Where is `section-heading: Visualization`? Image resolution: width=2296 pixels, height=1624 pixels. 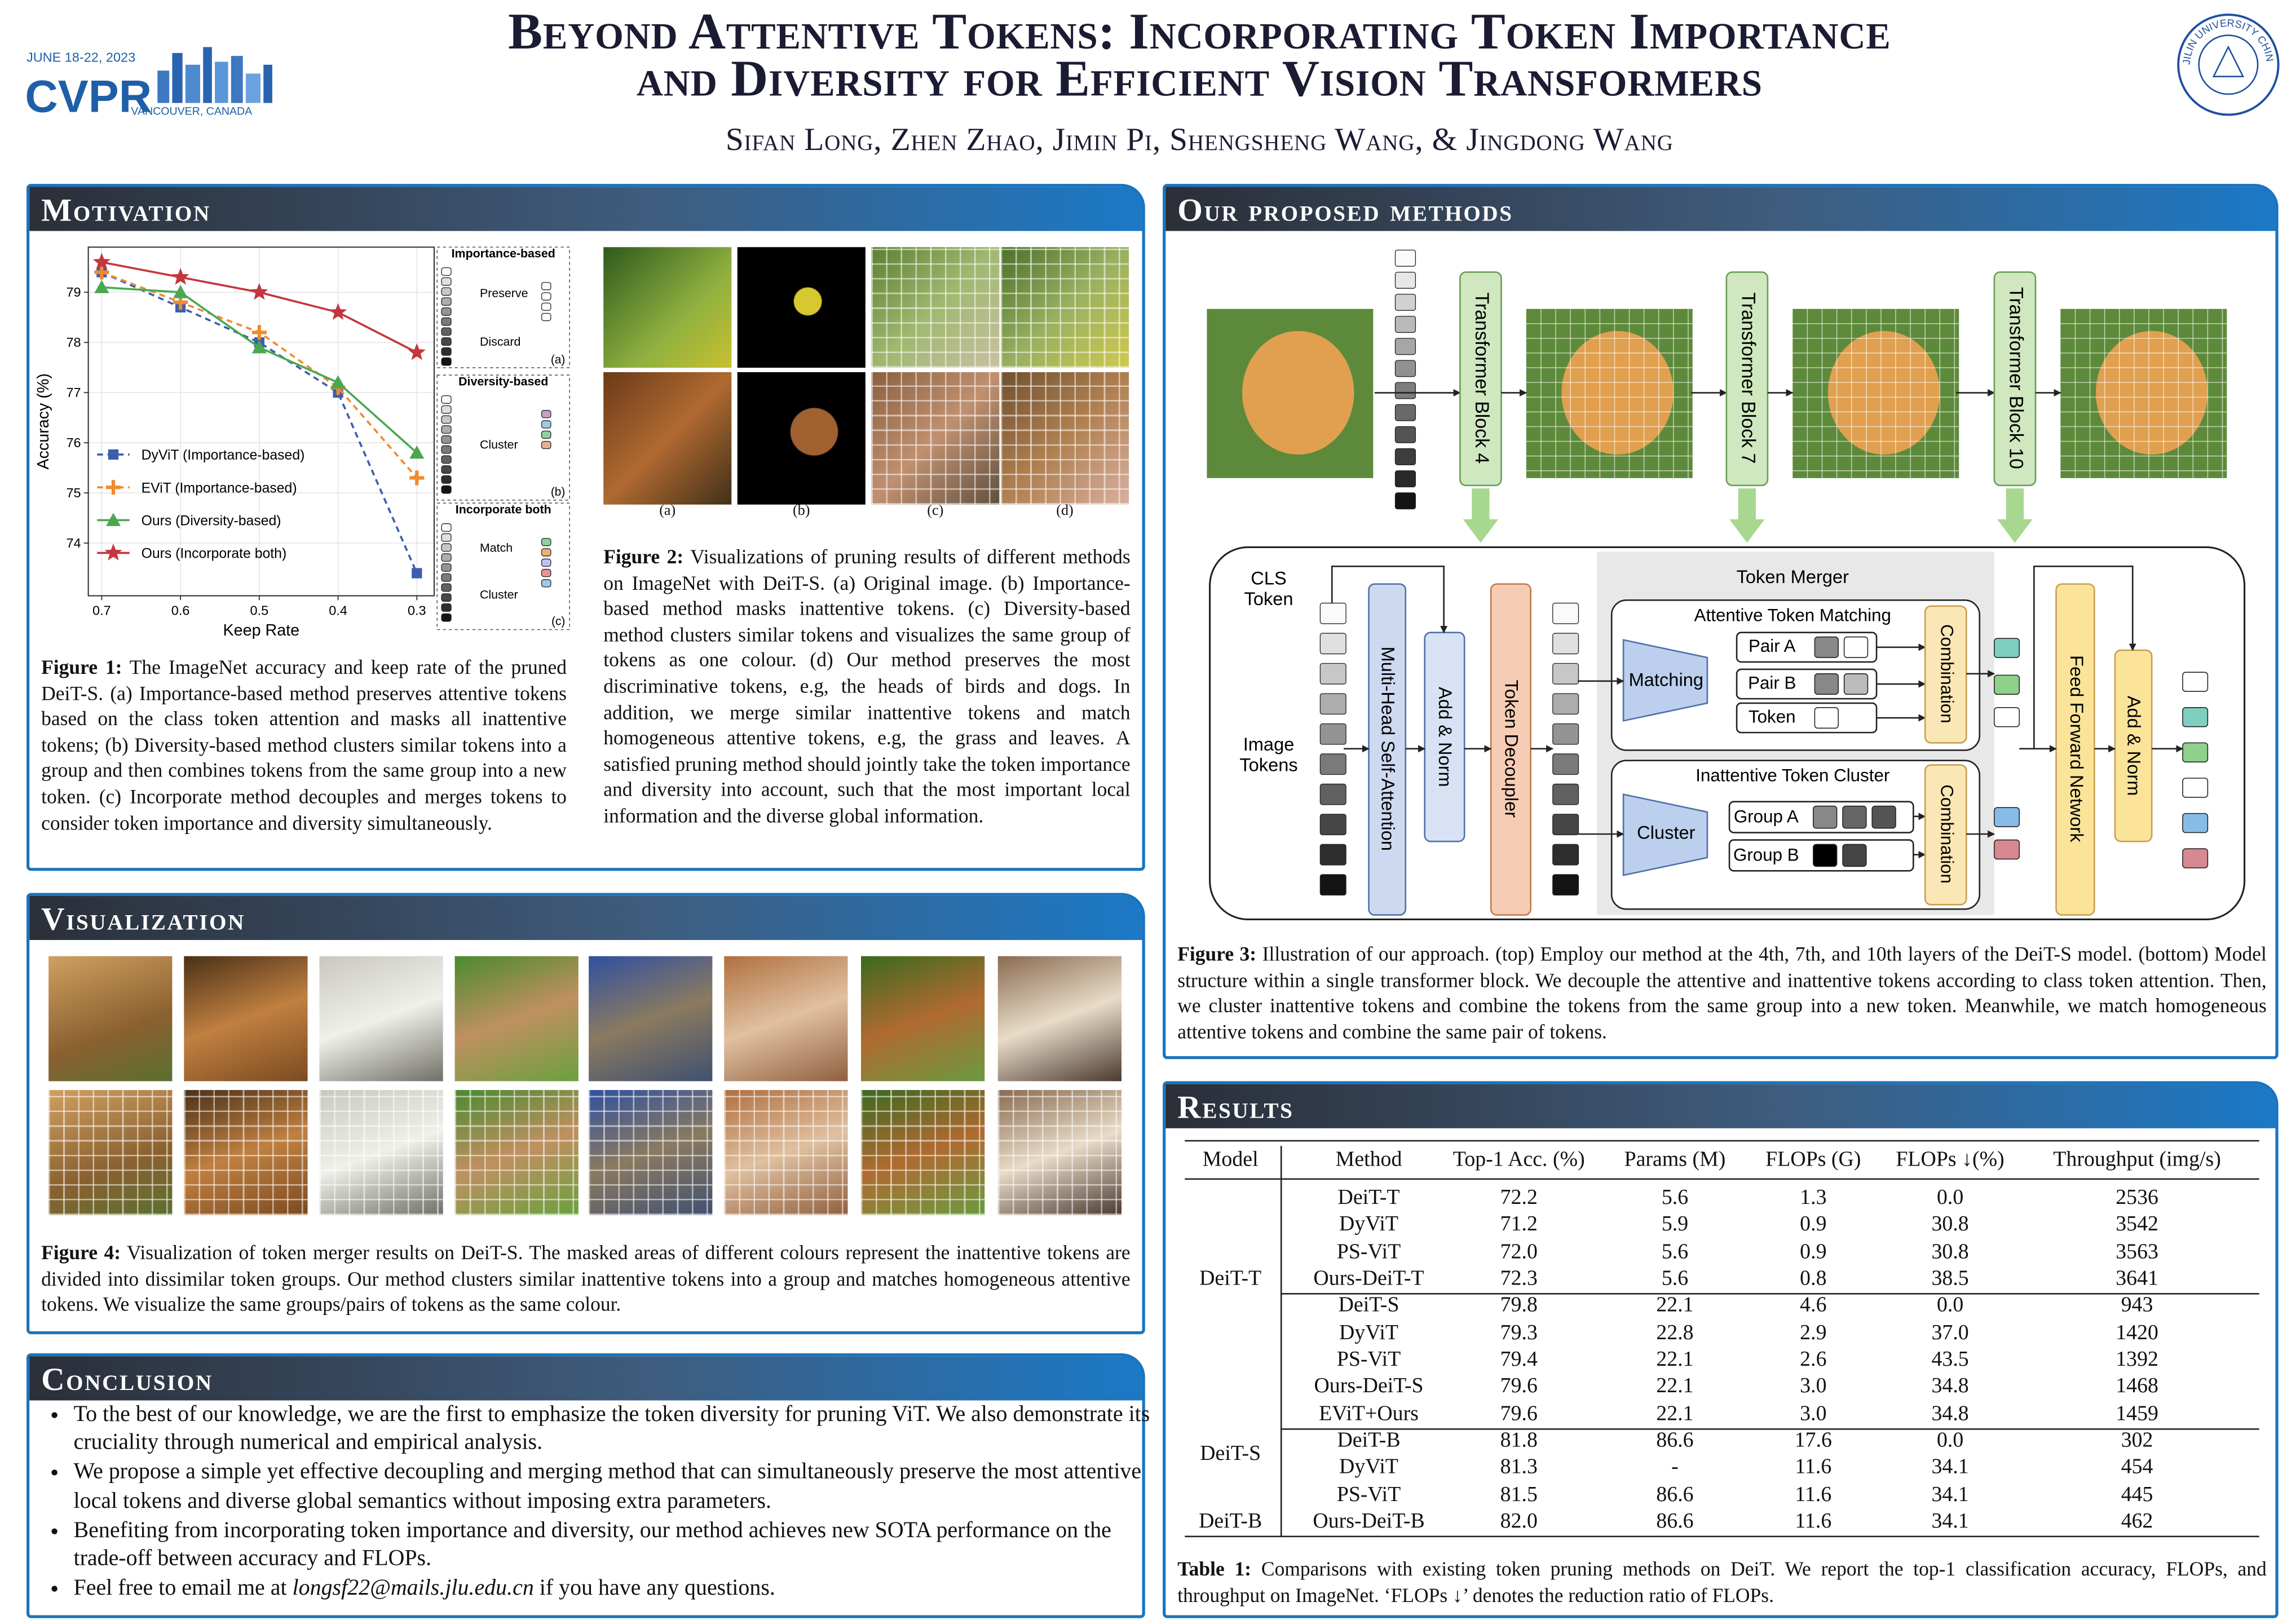
section-heading: Visualization is located at coordinates (585, 918).